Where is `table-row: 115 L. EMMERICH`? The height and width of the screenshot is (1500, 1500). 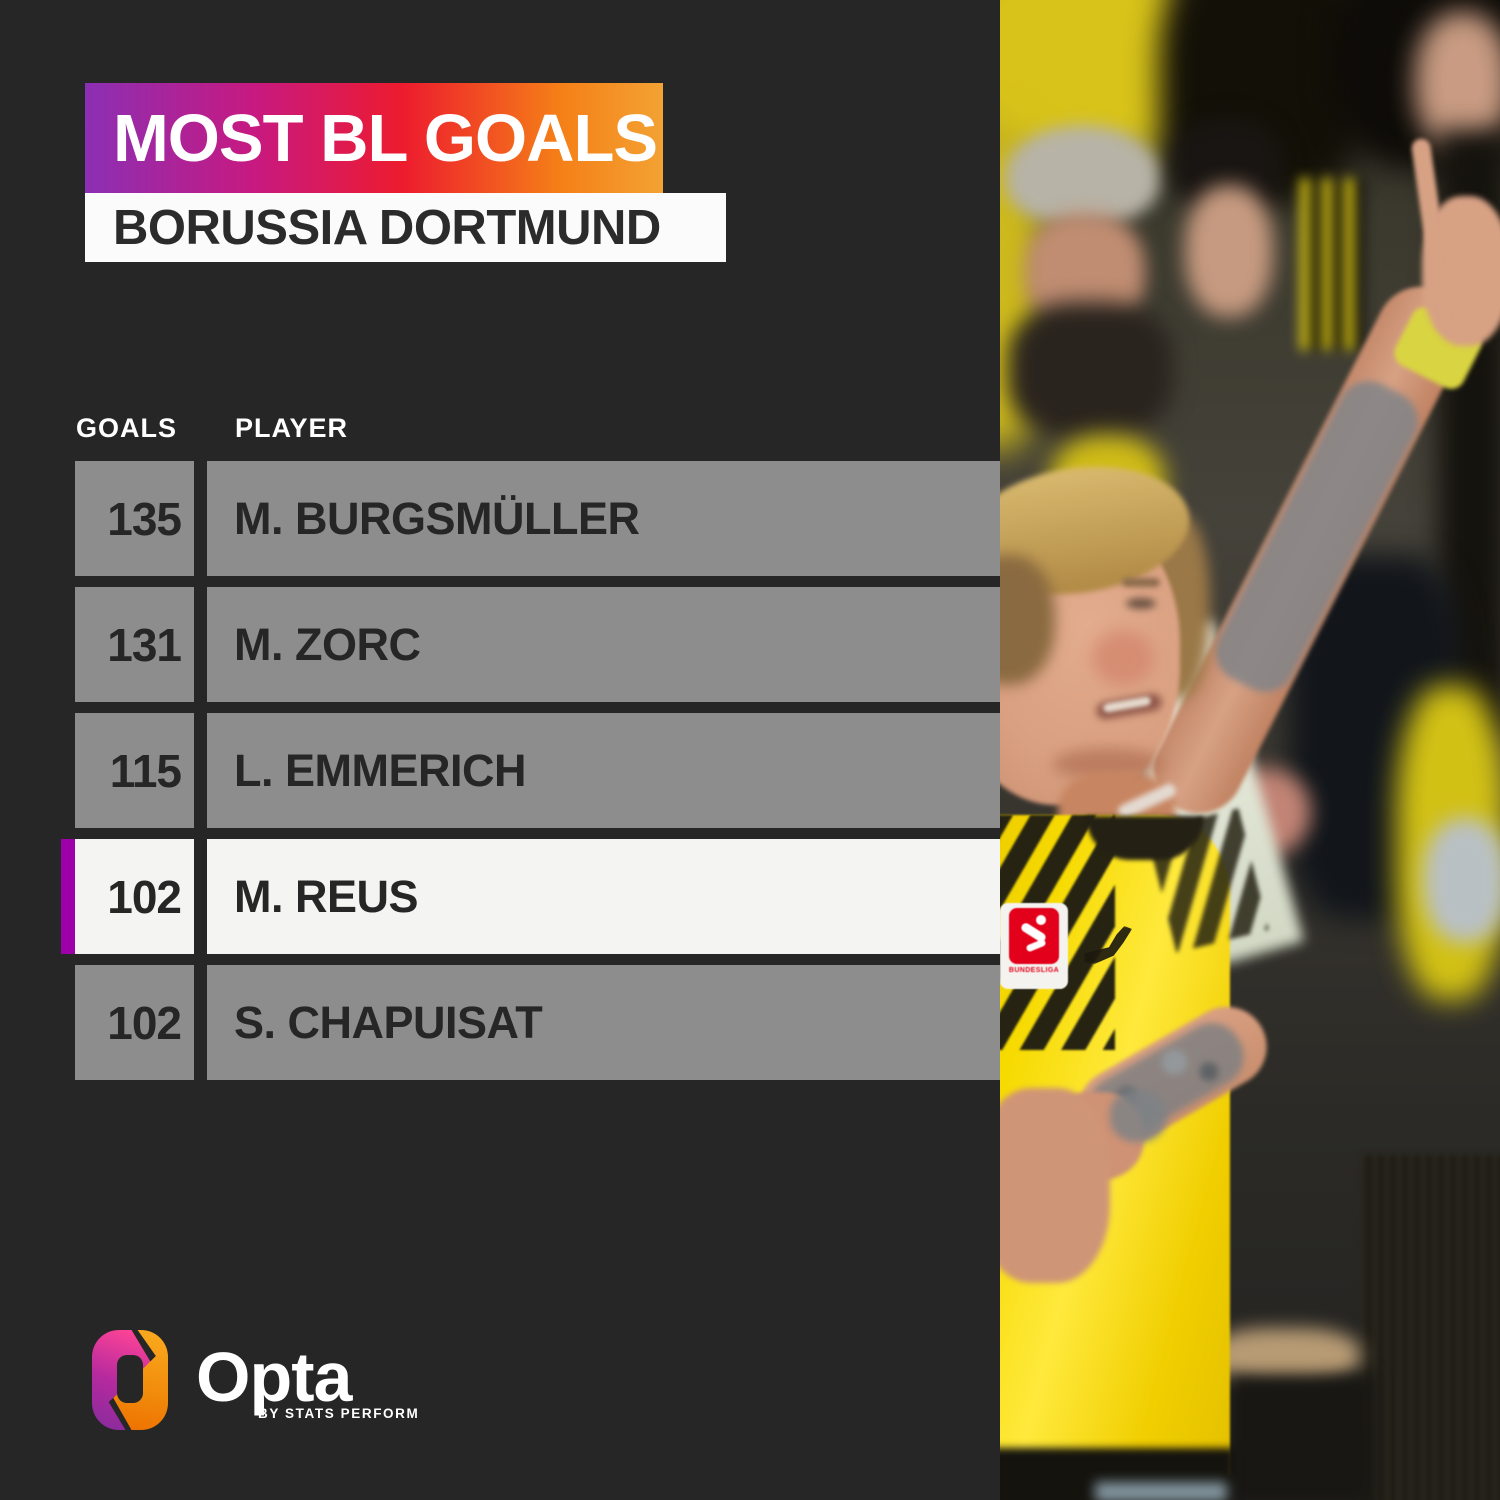 table-row: 115 L. EMMERICH is located at coordinates (537, 770).